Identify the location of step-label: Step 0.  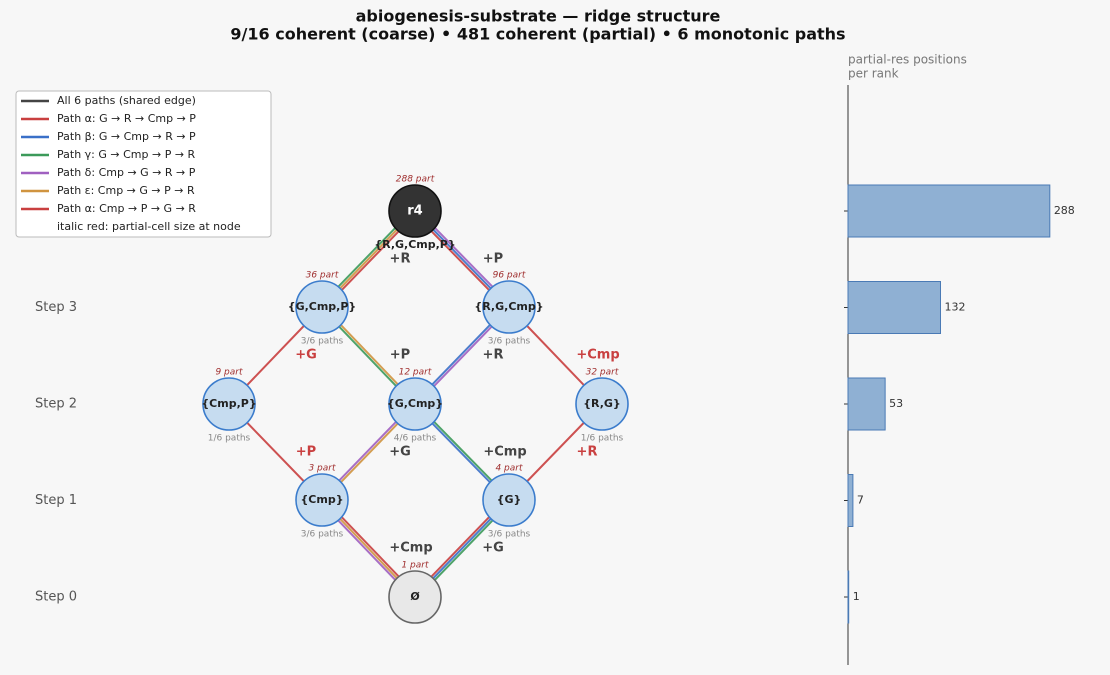
(56, 597).